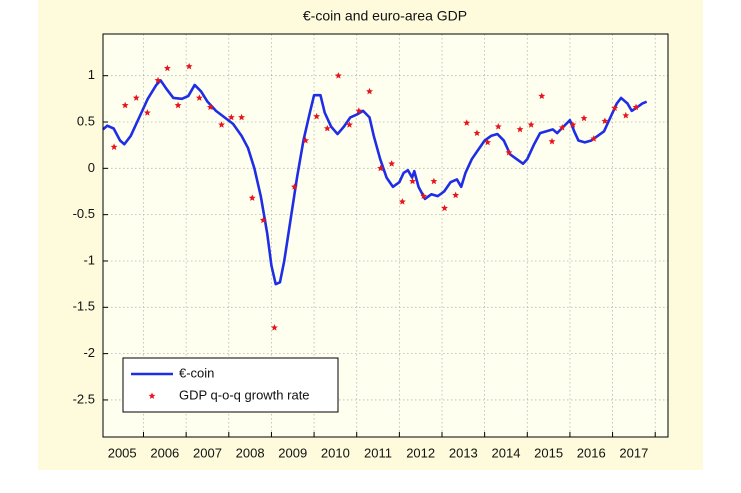  Describe the element at coordinates (244, 394) in the screenshot. I see `legend-label: GDP q-o-q growth rate` at that location.